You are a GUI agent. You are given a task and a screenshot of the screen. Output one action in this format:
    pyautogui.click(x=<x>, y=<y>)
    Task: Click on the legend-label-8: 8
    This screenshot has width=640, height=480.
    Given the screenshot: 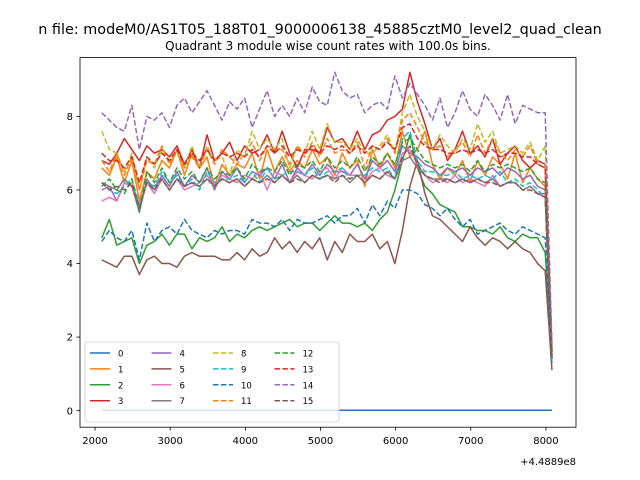 What is the action you would take?
    pyautogui.click(x=243, y=355)
    